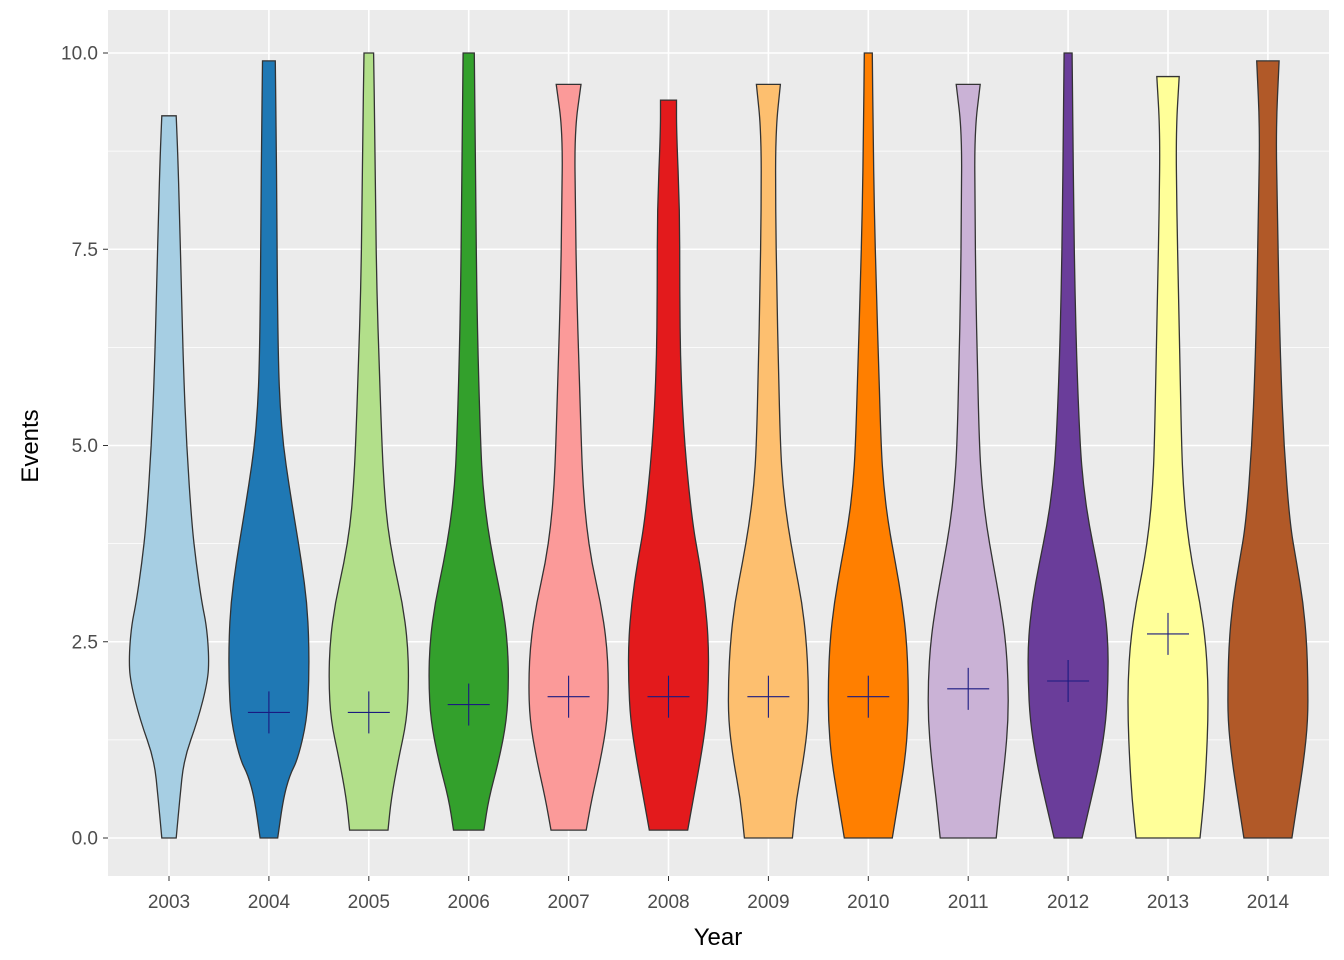 This screenshot has width=1344, height=960. I want to click on x-tick-label-2009: 2009, so click(768, 902).